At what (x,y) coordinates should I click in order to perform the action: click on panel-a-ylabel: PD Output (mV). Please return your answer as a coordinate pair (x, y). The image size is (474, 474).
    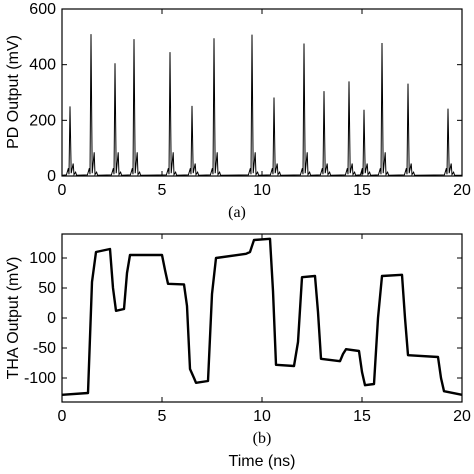
    Looking at the image, I should click on (13, 92).